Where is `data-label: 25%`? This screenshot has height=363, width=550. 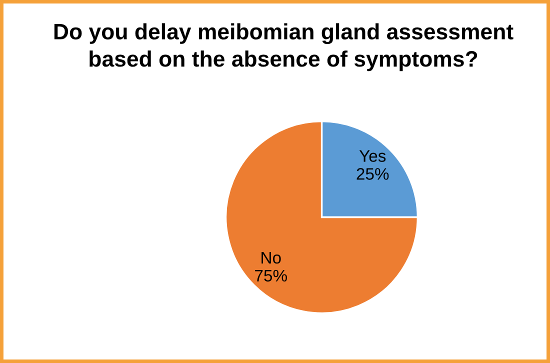
data-label: 25% is located at coordinates (372, 174).